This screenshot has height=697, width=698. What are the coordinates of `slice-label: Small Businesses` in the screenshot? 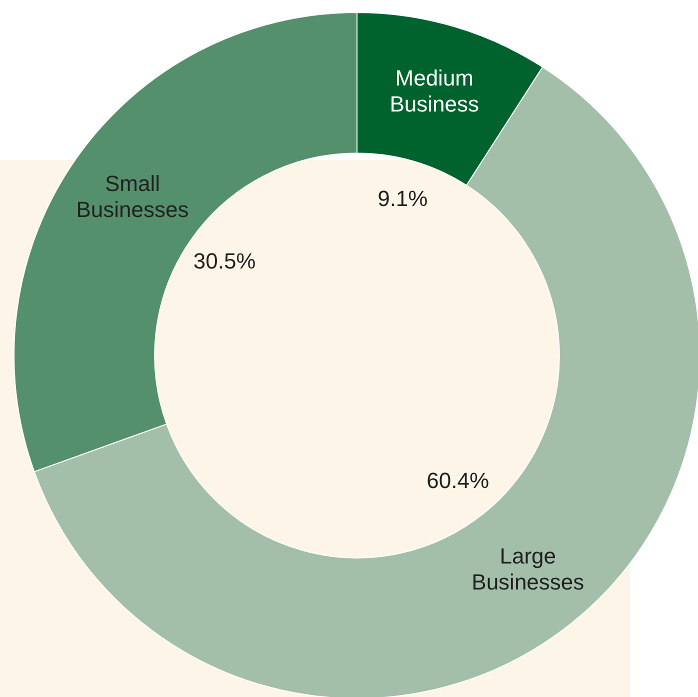 It's located at (132, 196).